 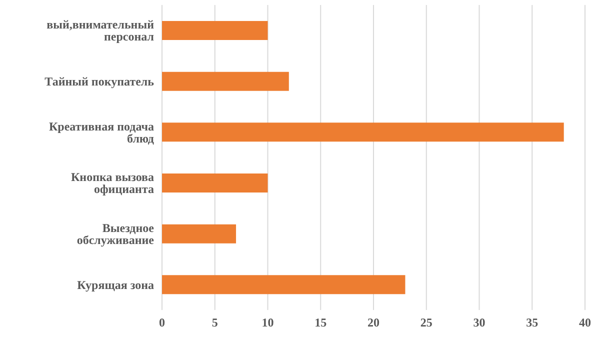 I want to click on x-tick-label: 10, so click(x=268, y=323).